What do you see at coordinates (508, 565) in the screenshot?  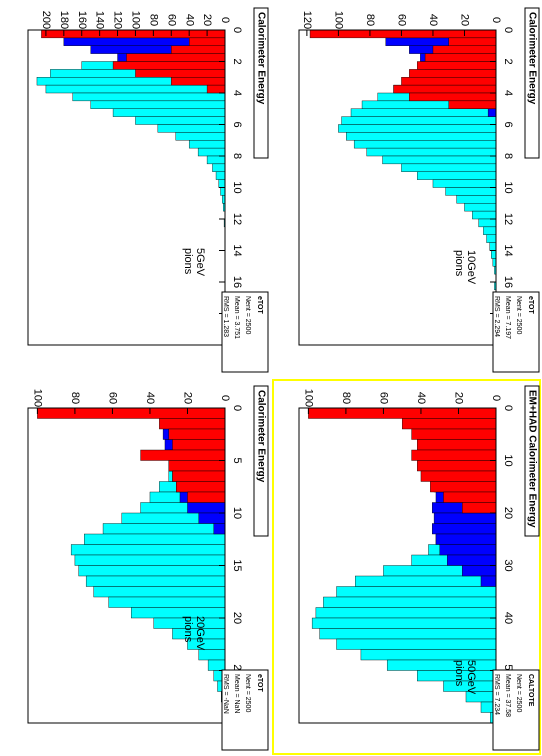 I see `x-tick-label: 30` at bounding box center [508, 565].